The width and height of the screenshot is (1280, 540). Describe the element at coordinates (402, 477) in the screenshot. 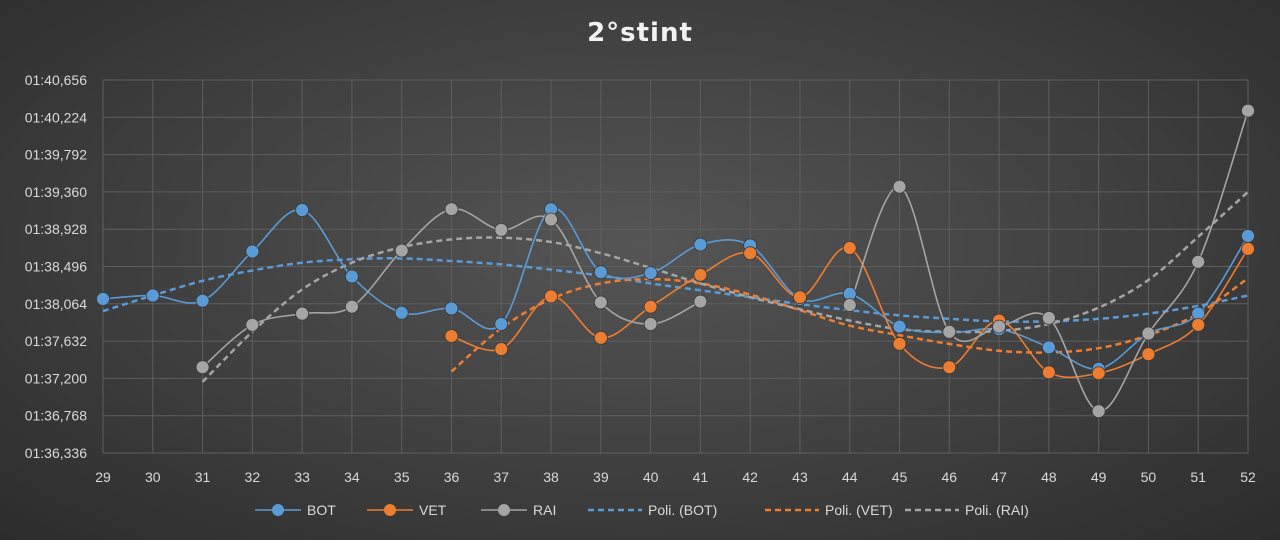

I see `x-tick-label: 35` at that location.